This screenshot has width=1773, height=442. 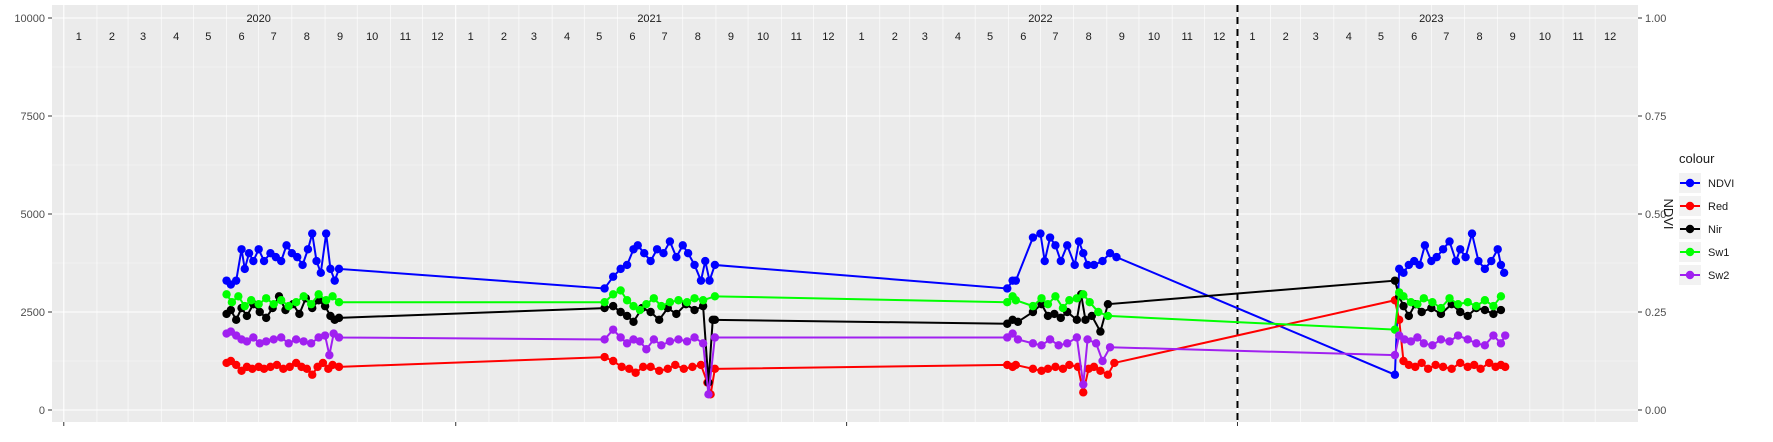 I want to click on month-label: 9, so click(x=1122, y=37).